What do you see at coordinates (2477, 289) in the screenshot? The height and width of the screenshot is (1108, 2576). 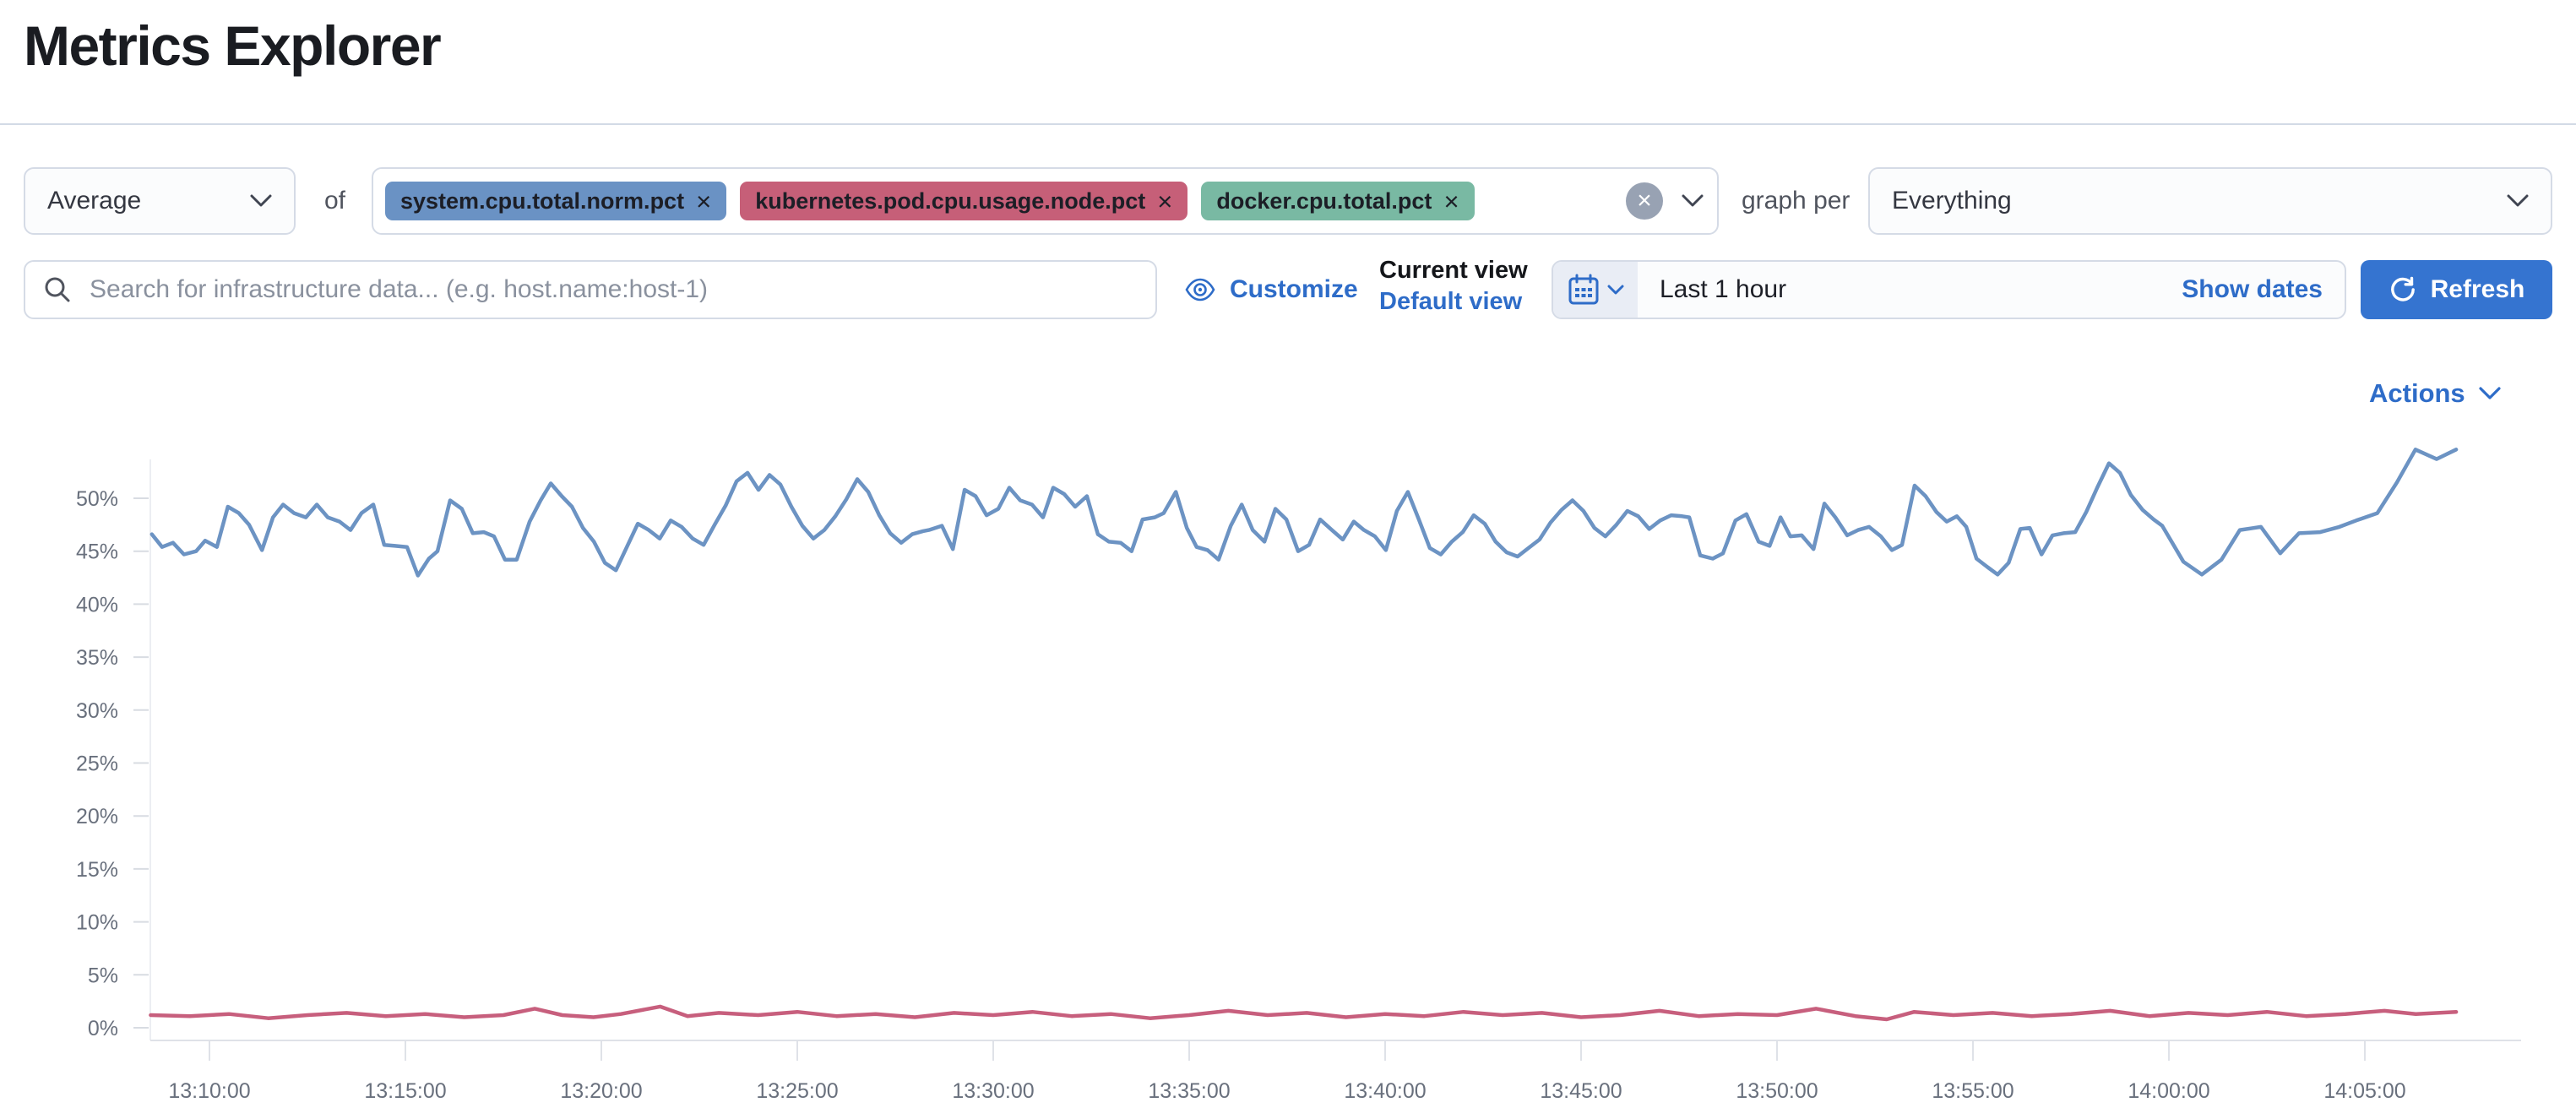 I see `refresh-label: Refresh` at bounding box center [2477, 289].